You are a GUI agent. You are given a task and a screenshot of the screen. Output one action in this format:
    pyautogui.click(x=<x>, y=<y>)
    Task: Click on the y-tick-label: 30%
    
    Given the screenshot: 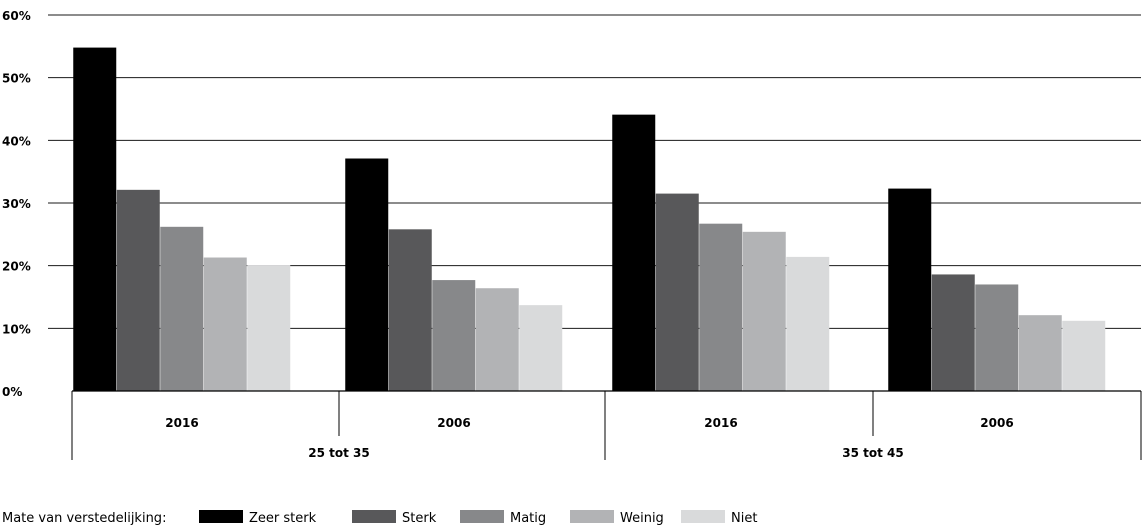 What is the action you would take?
    pyautogui.click(x=16, y=204)
    